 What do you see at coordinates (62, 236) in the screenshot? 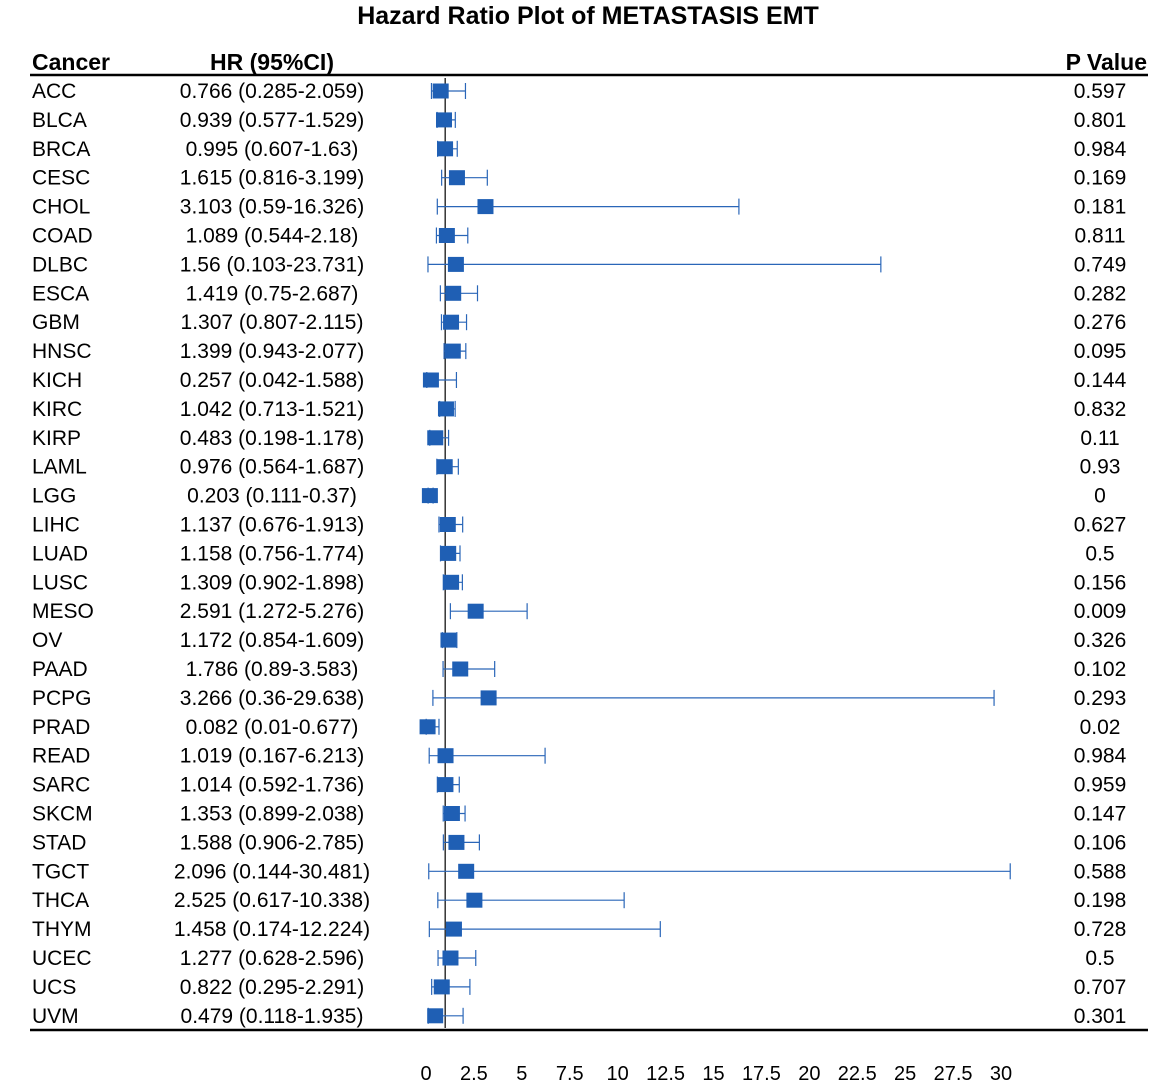
I see `cancer-label: COAD` at bounding box center [62, 236].